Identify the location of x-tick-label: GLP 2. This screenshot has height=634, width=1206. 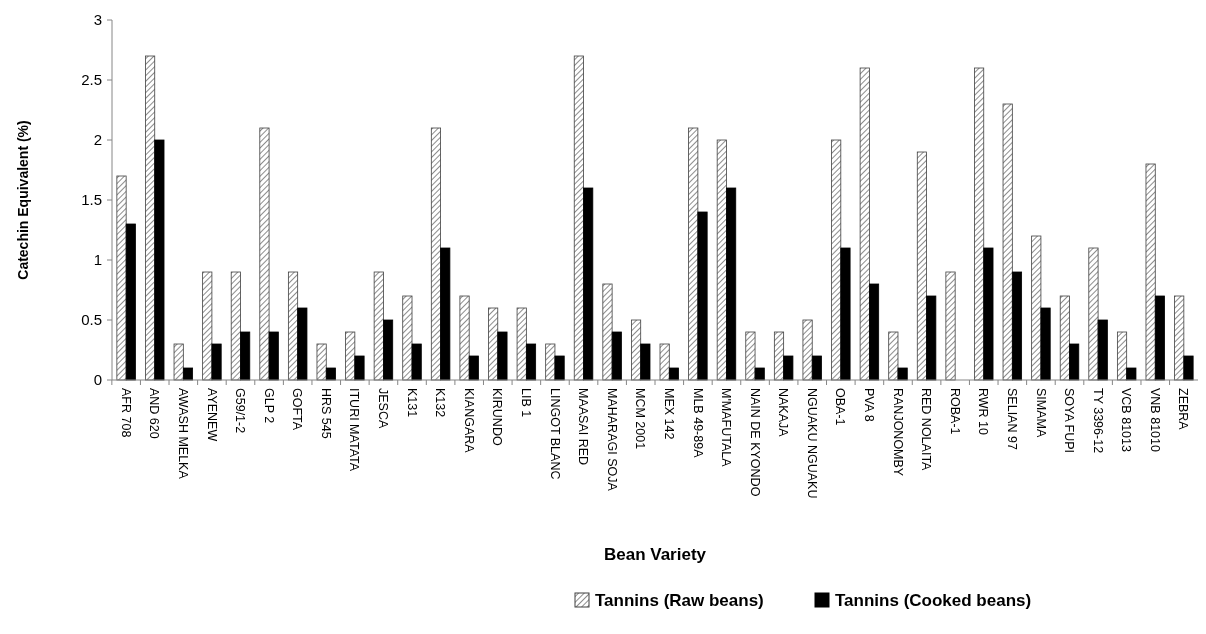
(268, 406).